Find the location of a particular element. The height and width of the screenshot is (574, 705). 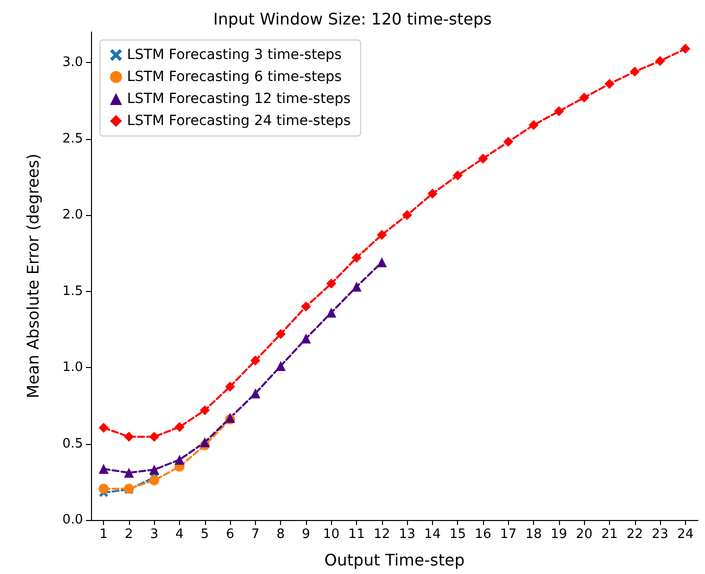

x-tick-label: 5 is located at coordinates (204, 534).